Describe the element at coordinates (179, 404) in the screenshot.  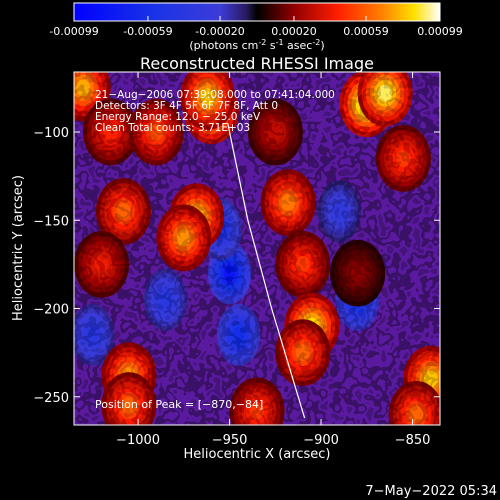
I see `peak-position-label: Position of Peak = [−870,−84]` at that location.